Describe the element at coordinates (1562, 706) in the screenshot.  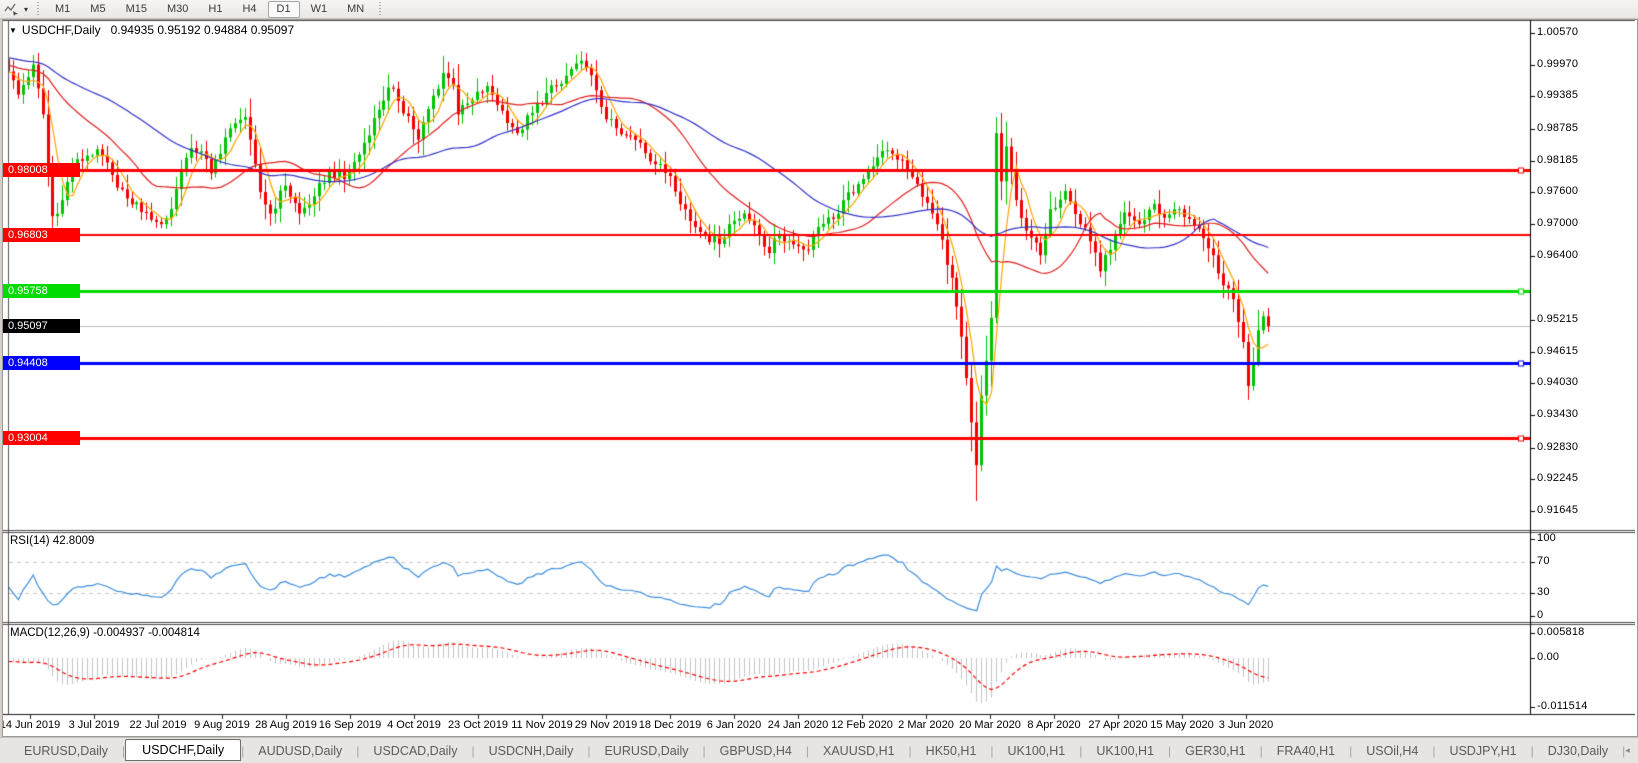
I see `macd-axis-tick: -0.011514` at that location.